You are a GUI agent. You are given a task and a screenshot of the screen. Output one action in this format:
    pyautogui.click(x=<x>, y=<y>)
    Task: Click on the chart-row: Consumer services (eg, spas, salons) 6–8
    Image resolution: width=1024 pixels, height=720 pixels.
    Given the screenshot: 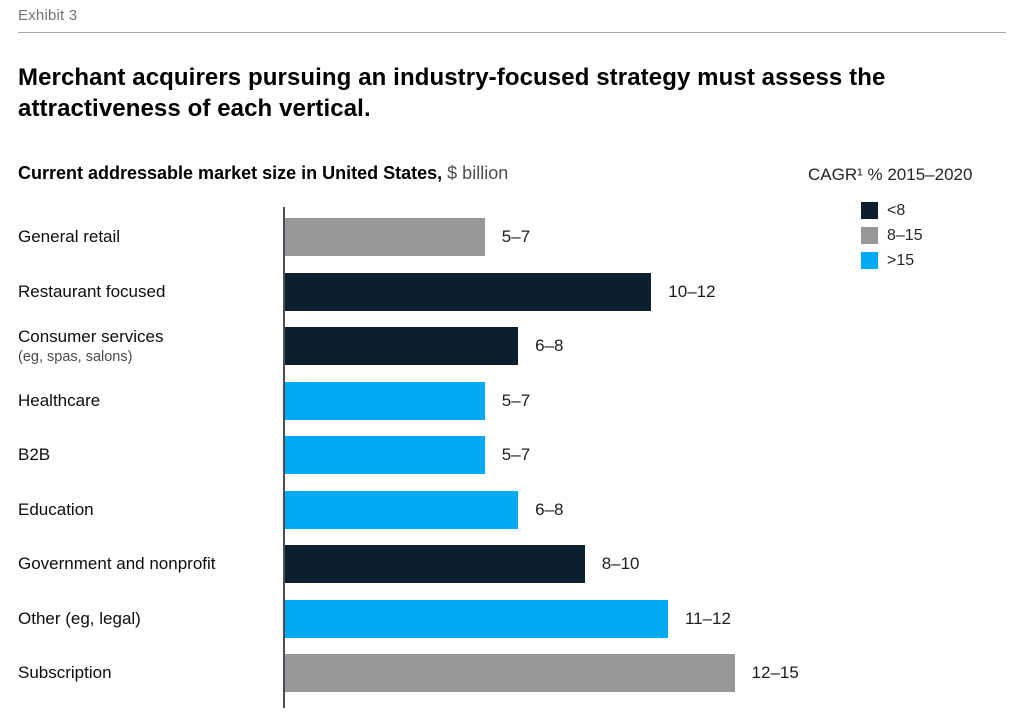 What is the action you would take?
    pyautogui.click(x=513, y=346)
    